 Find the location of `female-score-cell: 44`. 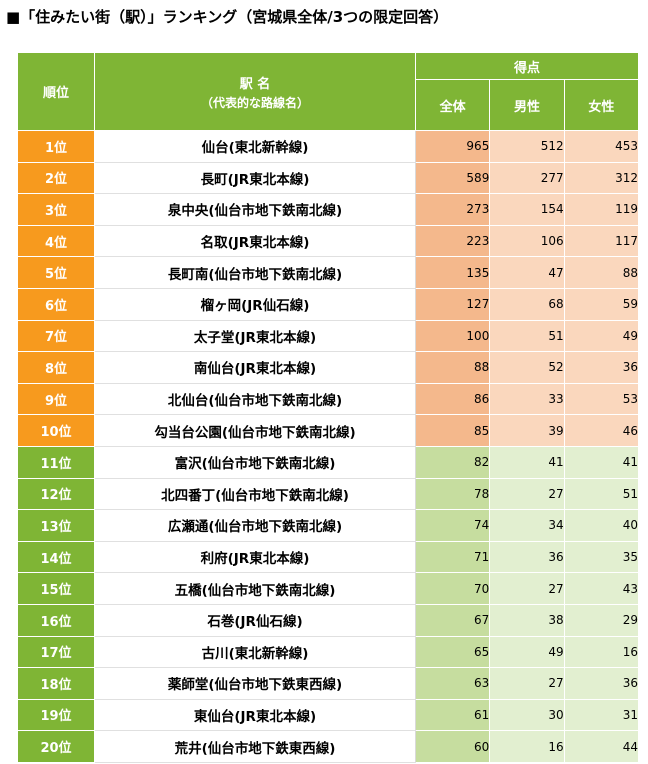

female-score-cell: 44 is located at coordinates (601, 746).